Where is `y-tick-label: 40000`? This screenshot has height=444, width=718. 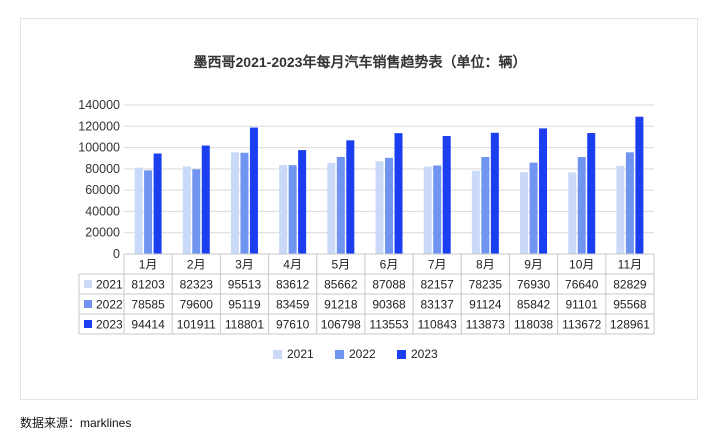 y-tick-label: 40000 is located at coordinates (102, 211).